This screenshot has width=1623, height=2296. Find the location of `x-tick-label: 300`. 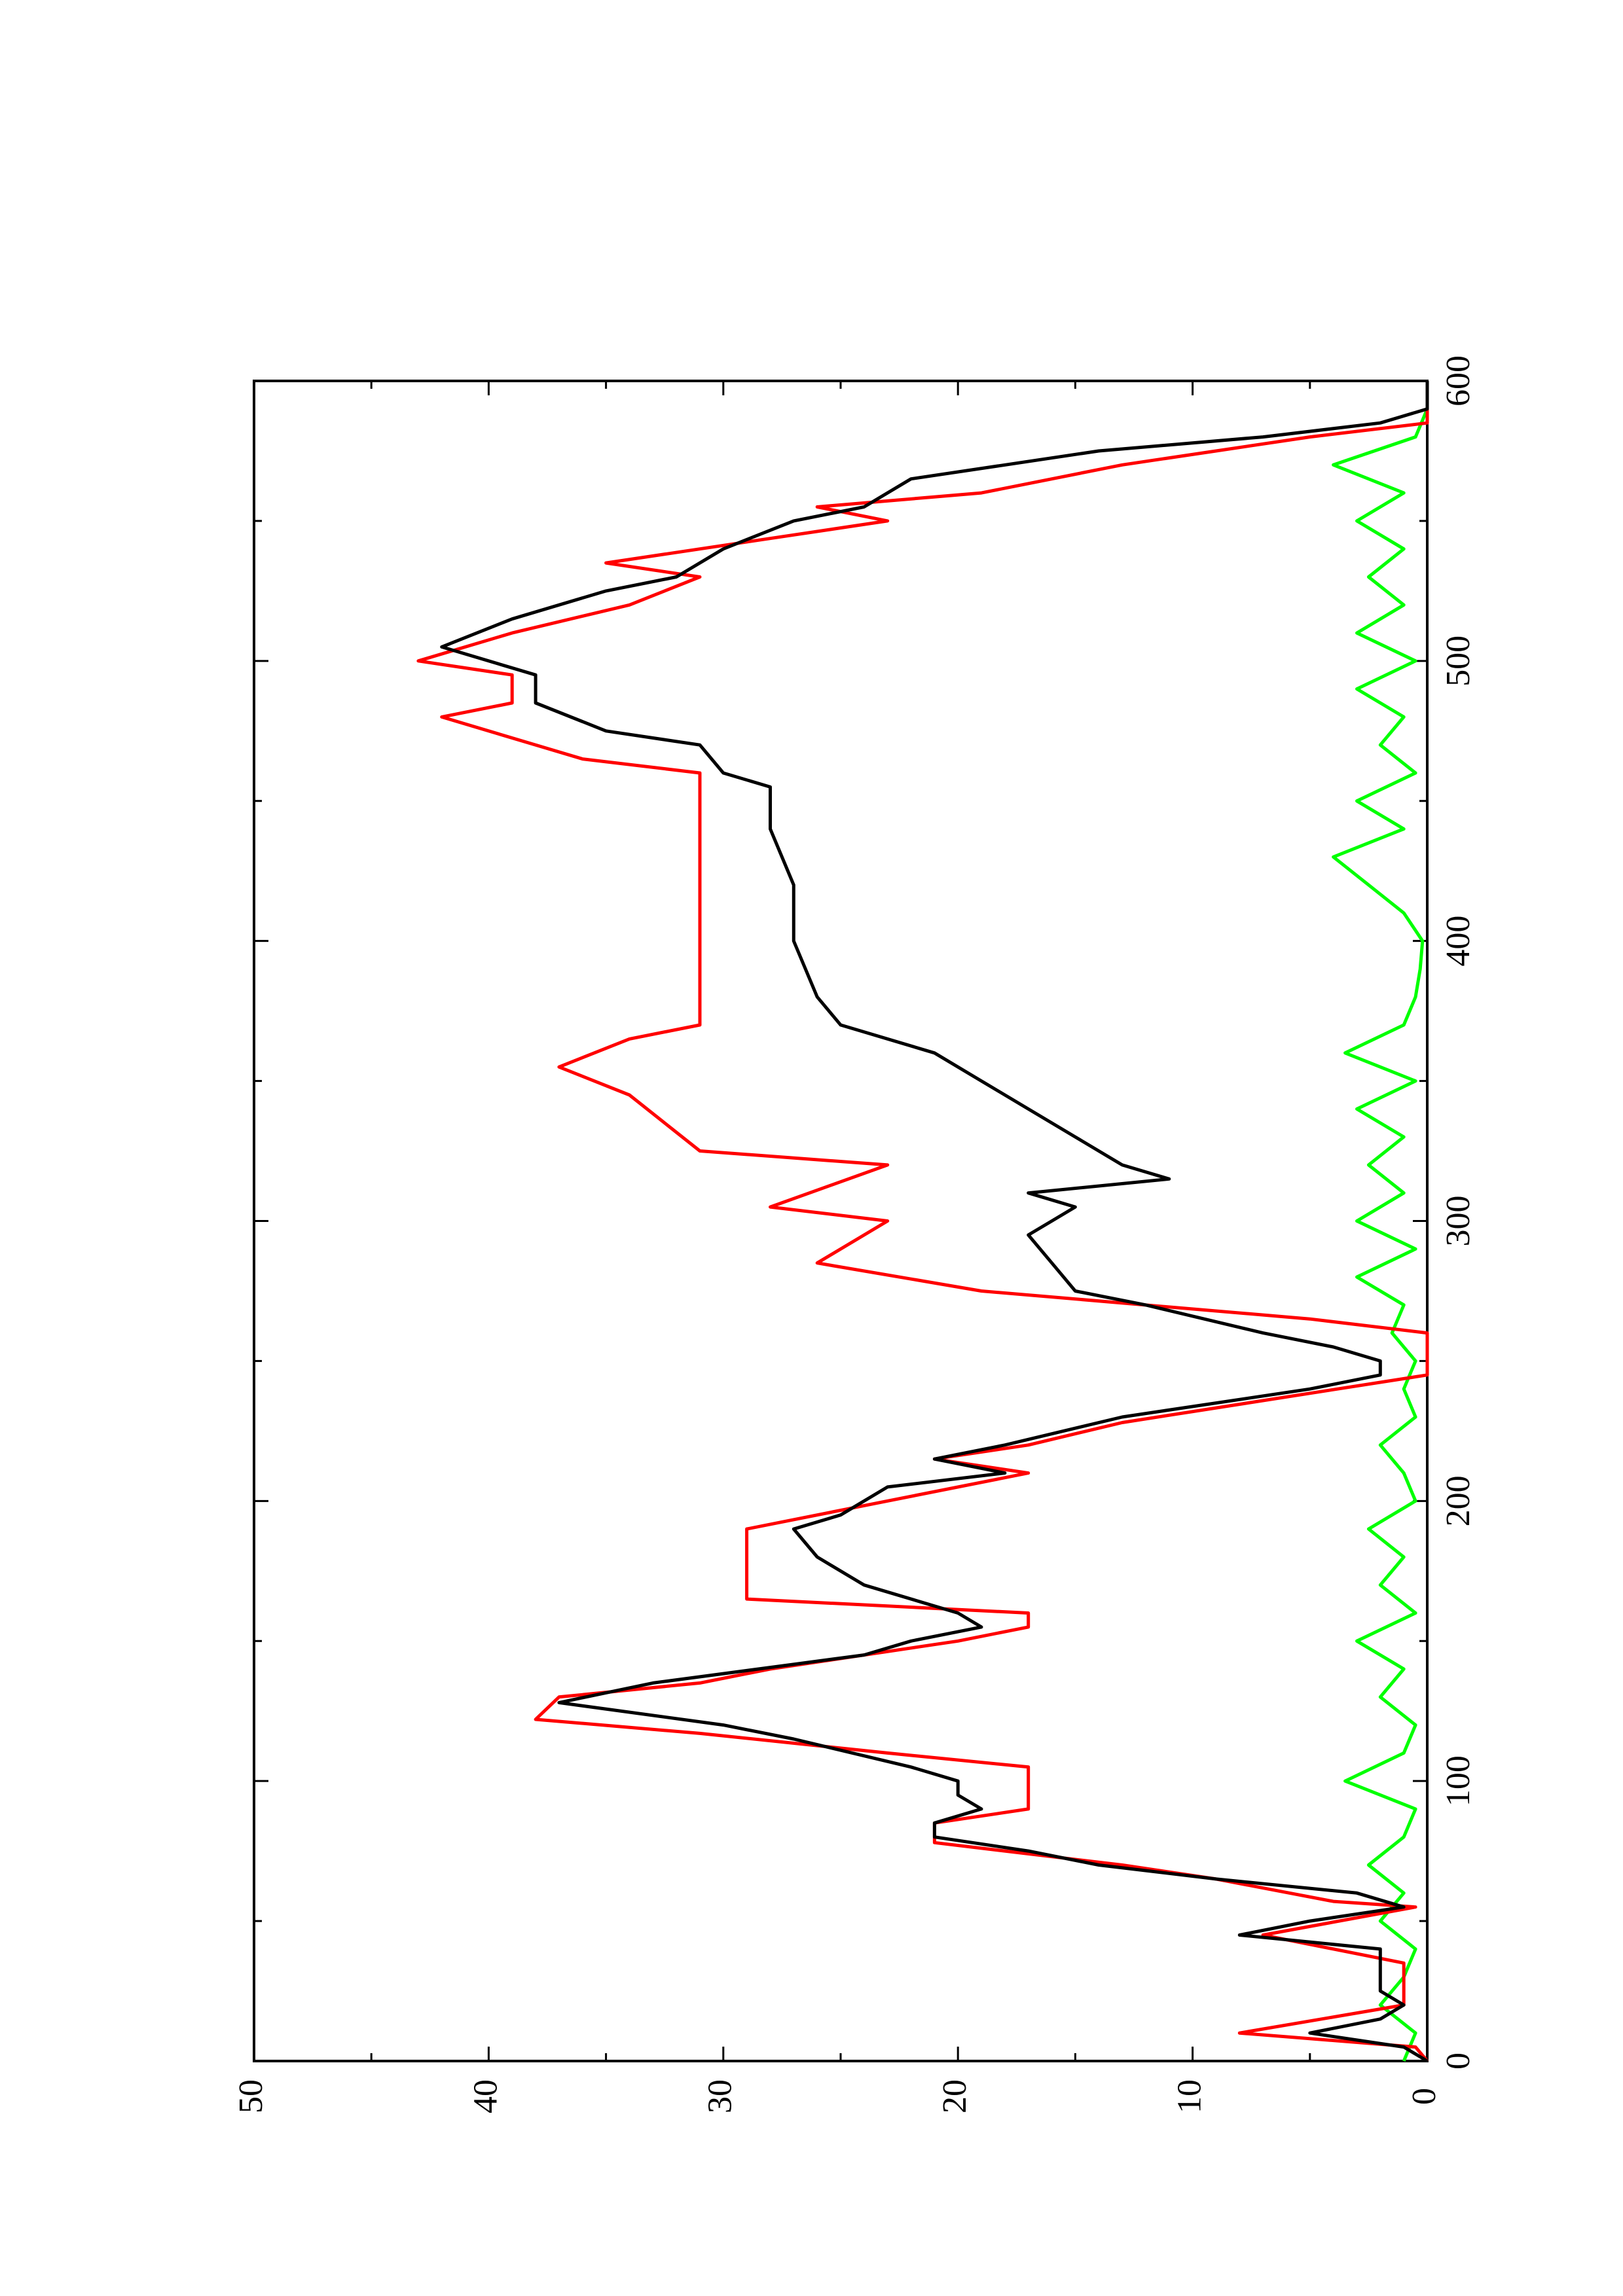

x-tick-label: 300 is located at coordinates (1458, 1221).